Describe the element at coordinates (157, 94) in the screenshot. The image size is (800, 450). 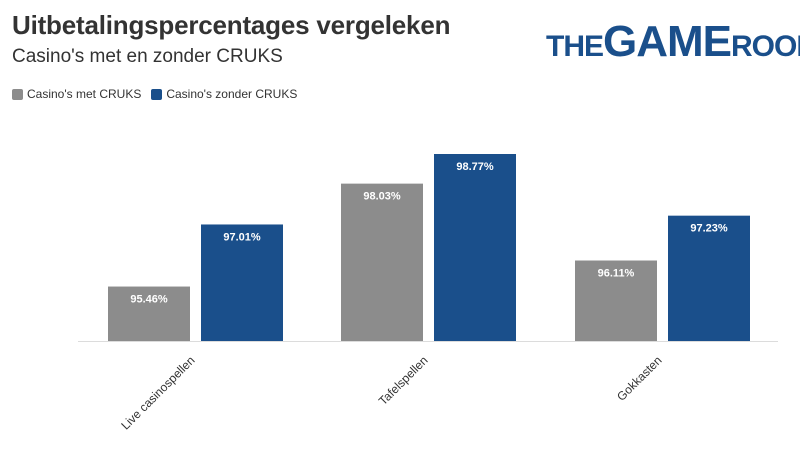
I see `legend-swatch-without-cruks` at that location.